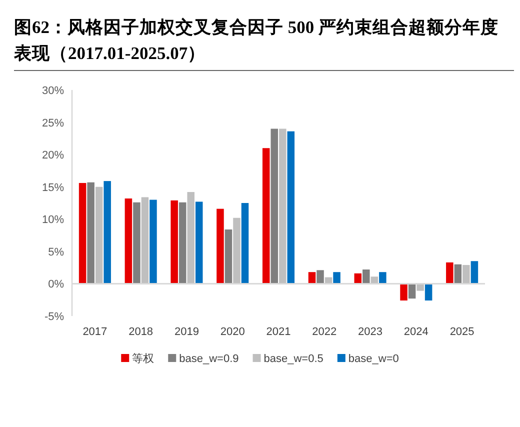 The height and width of the screenshot is (427, 520). What do you see at coordinates (294, 359) in the screenshot?
I see `legend-label: base_w=0.5` at bounding box center [294, 359].